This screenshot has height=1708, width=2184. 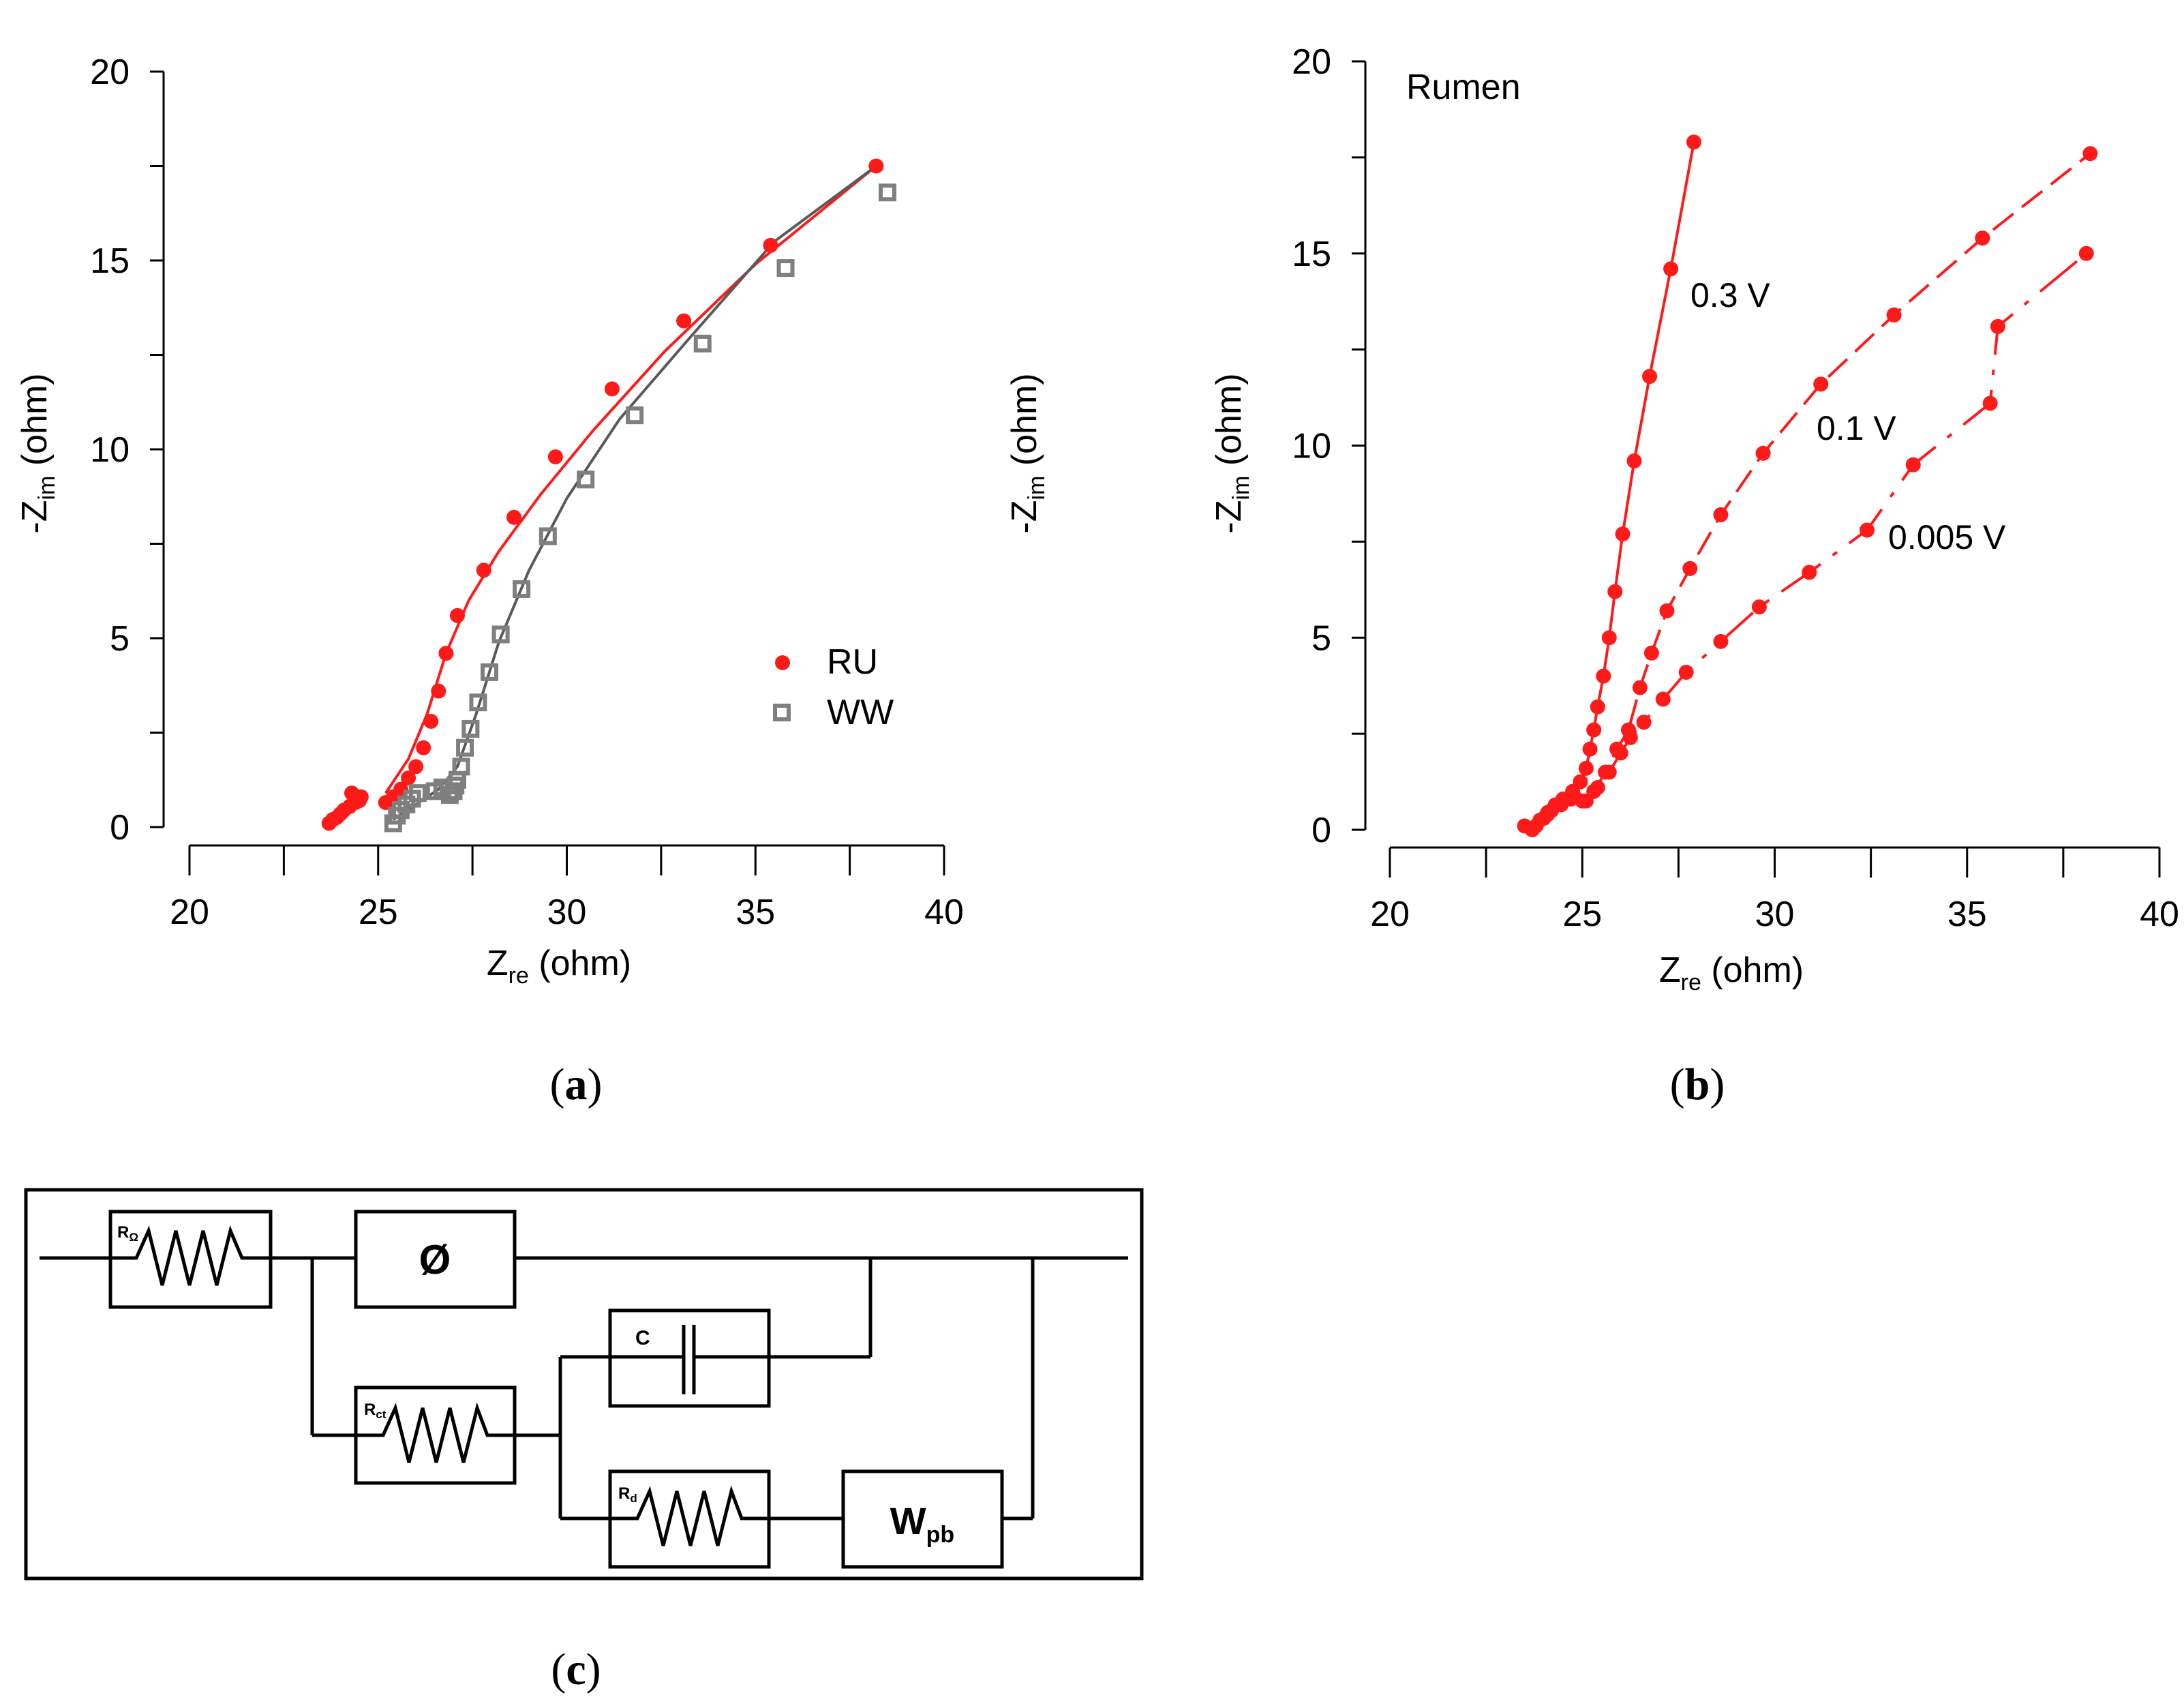 I want to click on chart-b-title: Rumen, so click(x=1463, y=87).